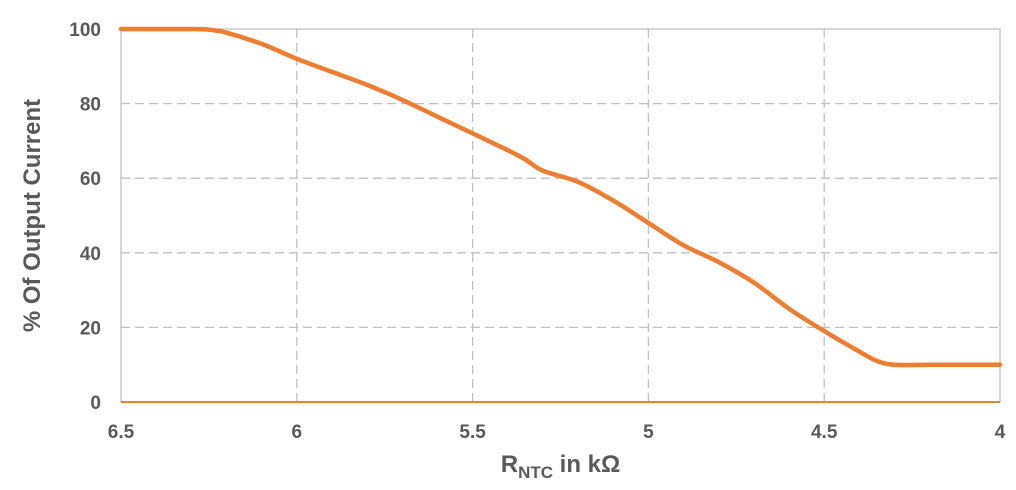 The width and height of the screenshot is (1016, 490). I want to click on y-tick-label: 20, so click(90, 328).